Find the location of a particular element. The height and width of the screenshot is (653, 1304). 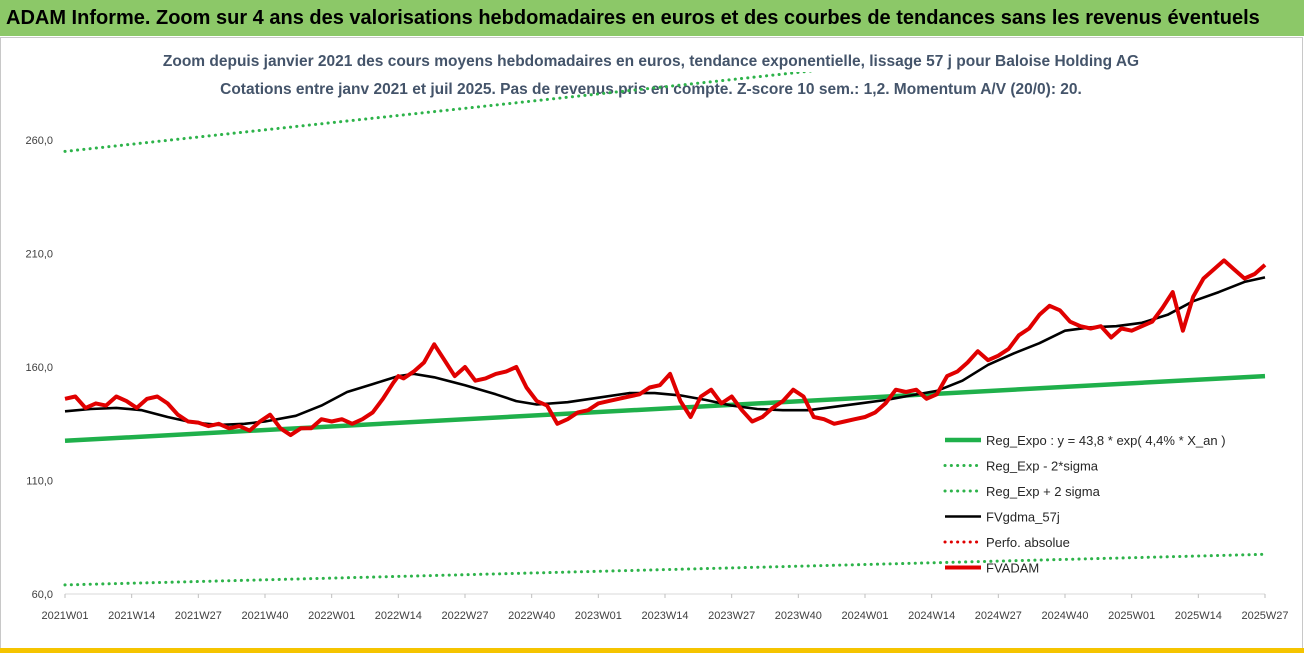

y-tick-label: 110,0 is located at coordinates (39, 482).